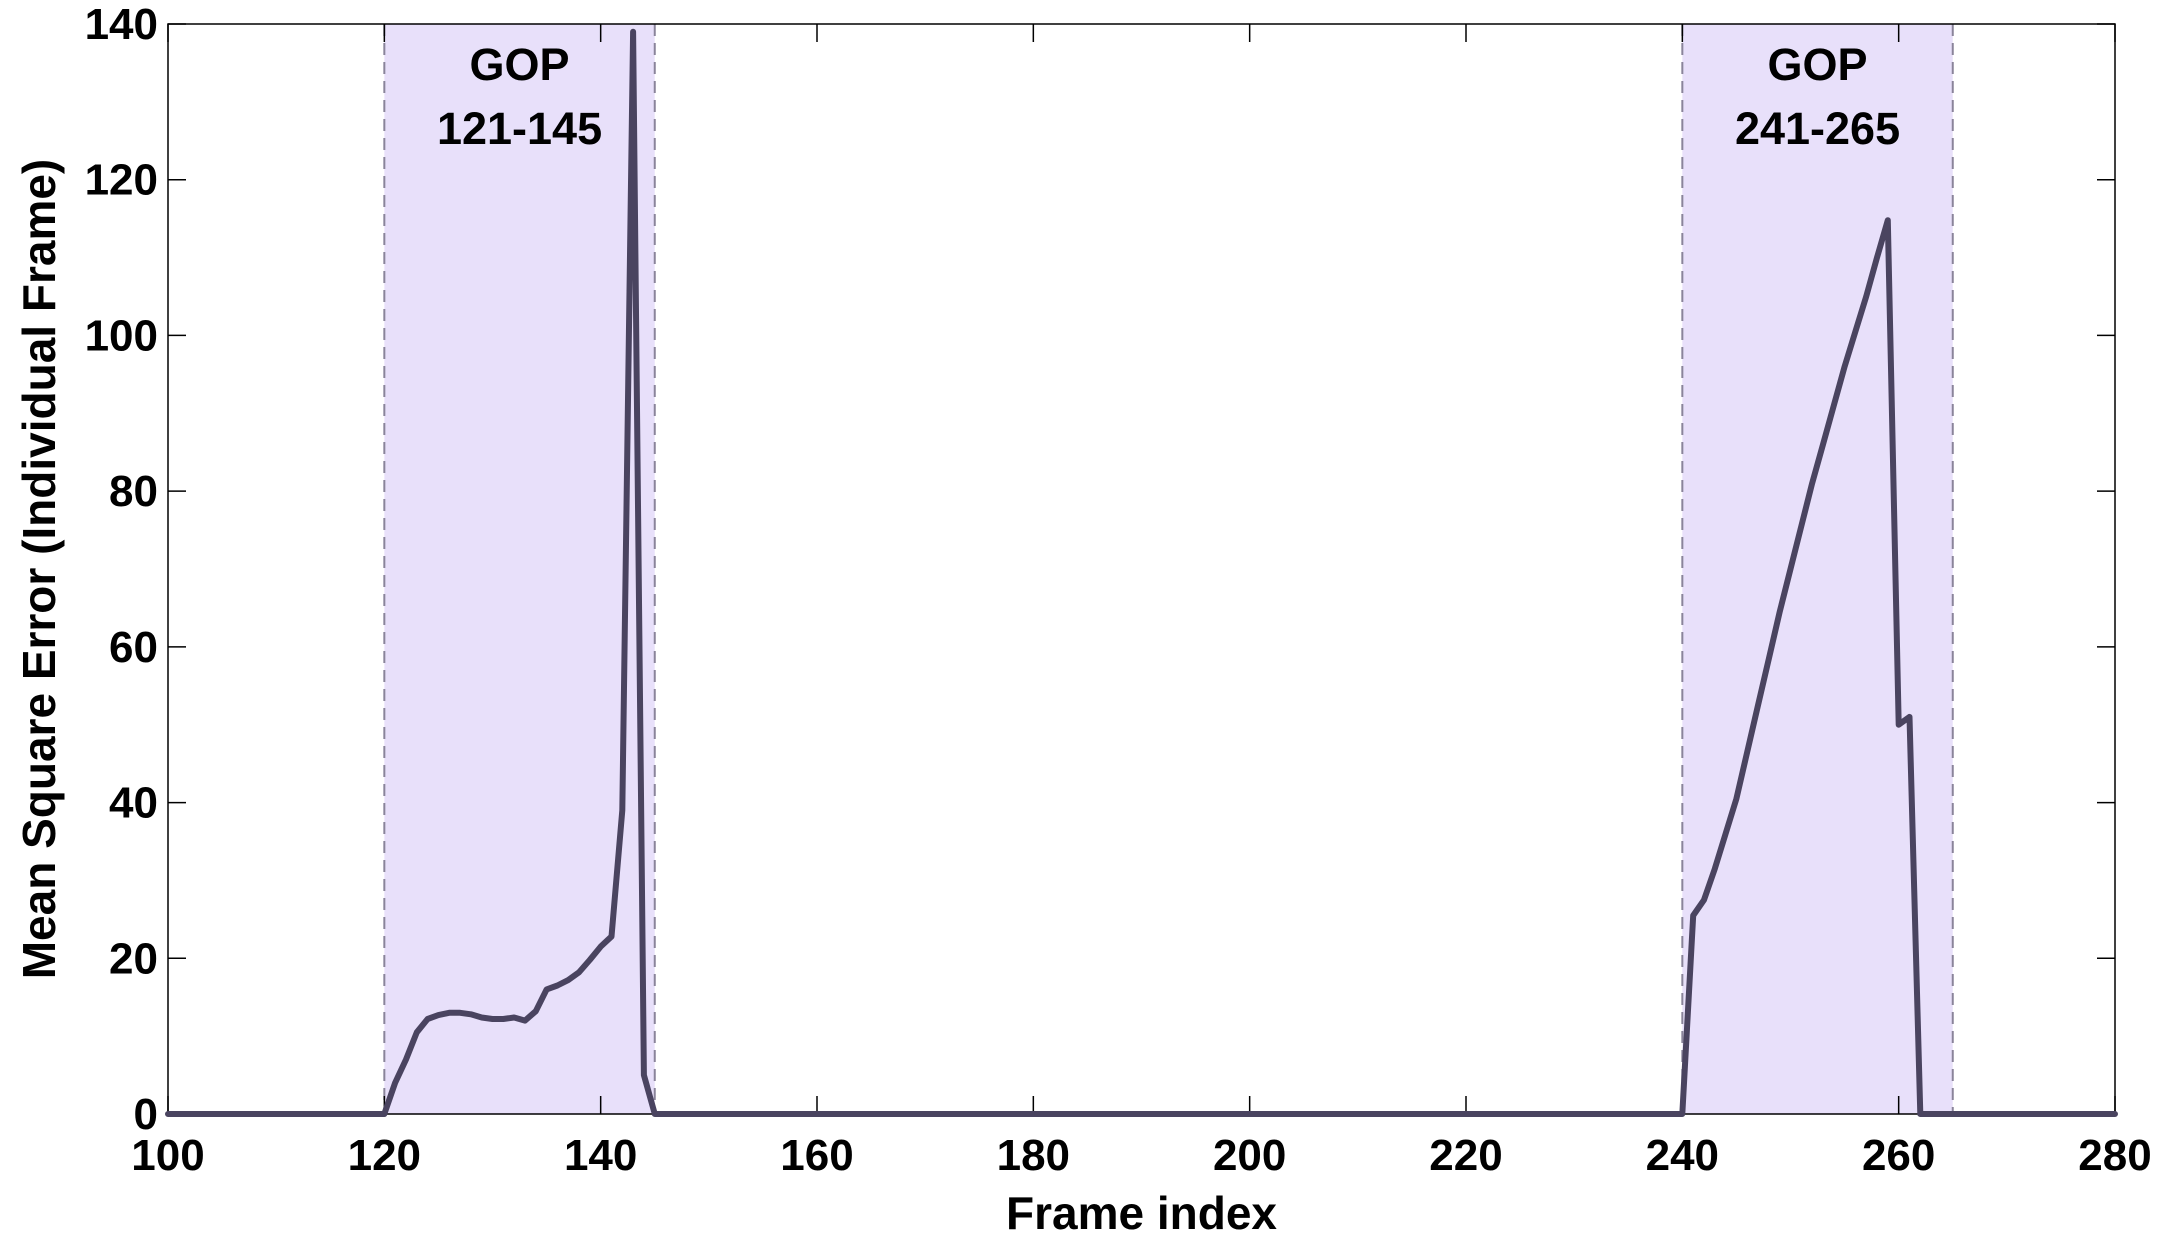  Describe the element at coordinates (2114, 1155) in the screenshot. I see `x-tick-label-280: 280` at that location.